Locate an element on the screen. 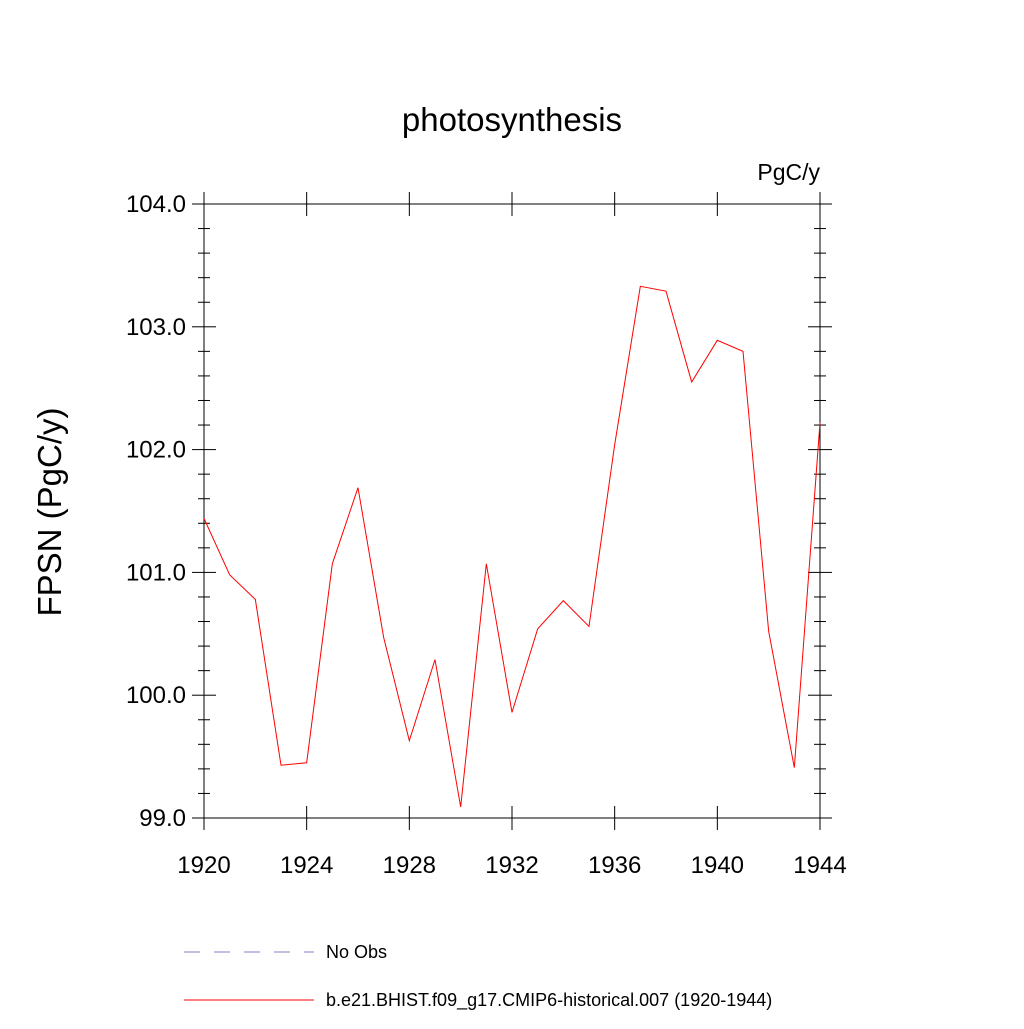 This screenshot has height=1029, width=1024. y-tick-label: 102.0 is located at coordinates (156, 450).